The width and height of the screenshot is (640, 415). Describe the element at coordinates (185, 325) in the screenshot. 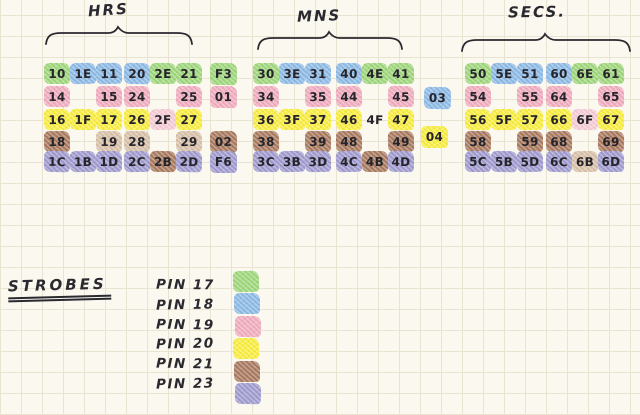

I see `pin-label-pin-19: PIN 19` at that location.